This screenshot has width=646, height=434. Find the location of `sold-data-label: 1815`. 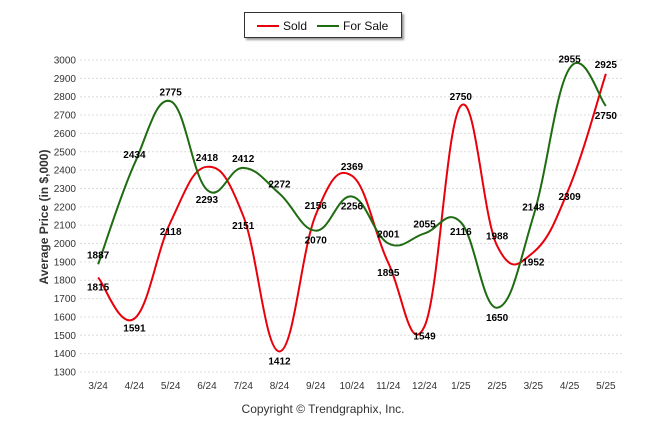

sold-data-label: 1815 is located at coordinates (98, 287).